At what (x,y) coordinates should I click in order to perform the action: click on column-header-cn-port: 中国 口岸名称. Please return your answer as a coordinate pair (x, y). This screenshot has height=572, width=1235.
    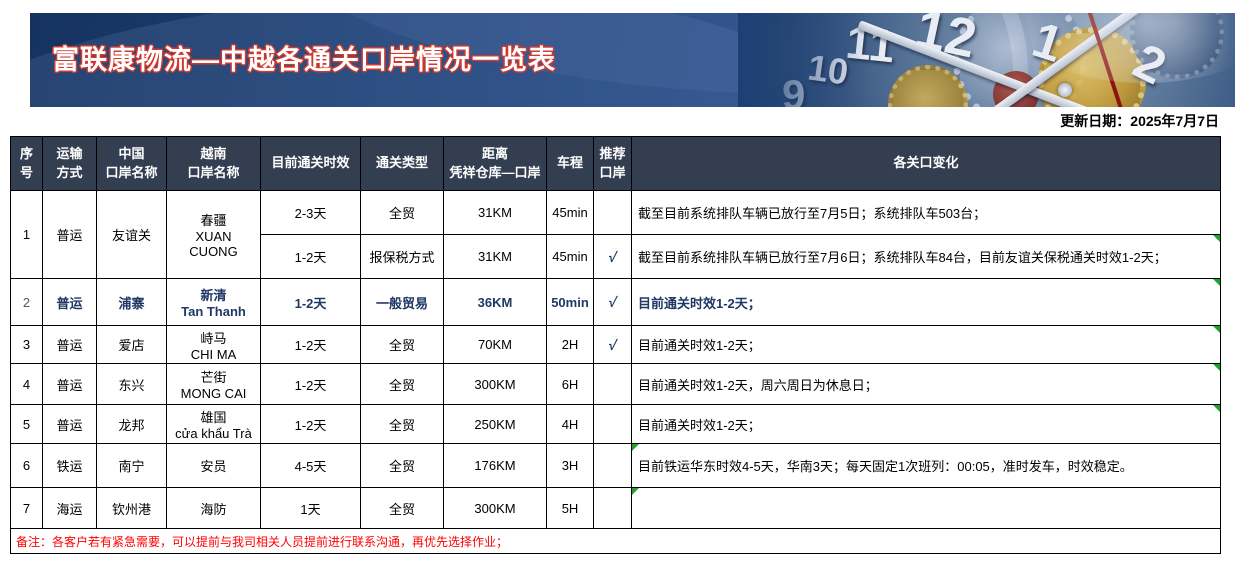
    Looking at the image, I should click on (131, 163).